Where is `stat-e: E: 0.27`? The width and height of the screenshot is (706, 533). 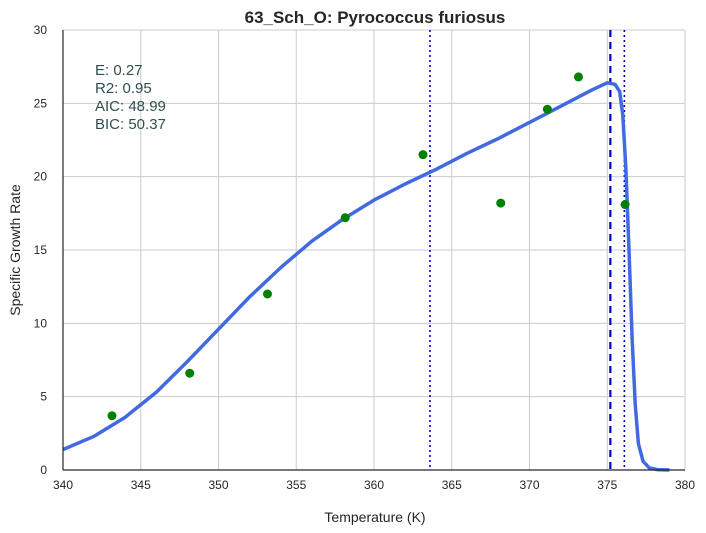
stat-e: E: 0.27 is located at coordinates (119, 70).